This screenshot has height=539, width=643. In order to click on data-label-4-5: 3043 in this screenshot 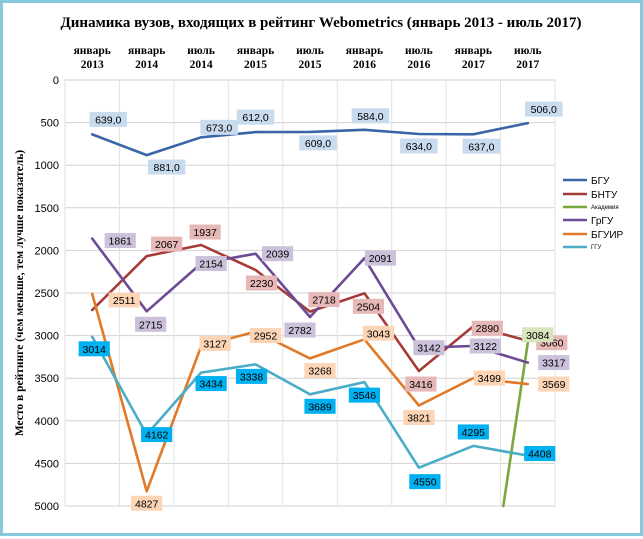, I will do `click(378, 333)`.